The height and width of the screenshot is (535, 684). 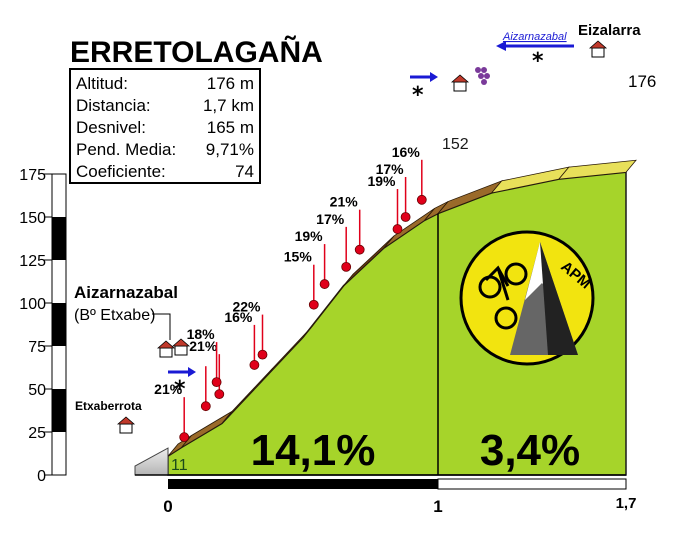 I want to click on house-aizarnazabal-icon, so click(x=166, y=352).